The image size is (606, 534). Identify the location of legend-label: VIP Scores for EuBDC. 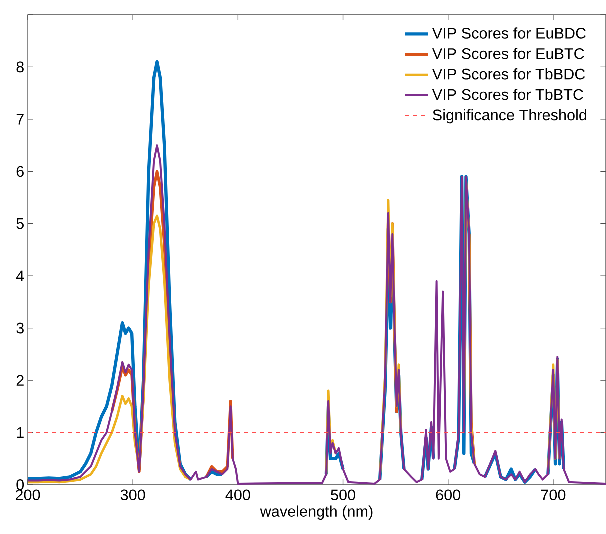
(509, 33).